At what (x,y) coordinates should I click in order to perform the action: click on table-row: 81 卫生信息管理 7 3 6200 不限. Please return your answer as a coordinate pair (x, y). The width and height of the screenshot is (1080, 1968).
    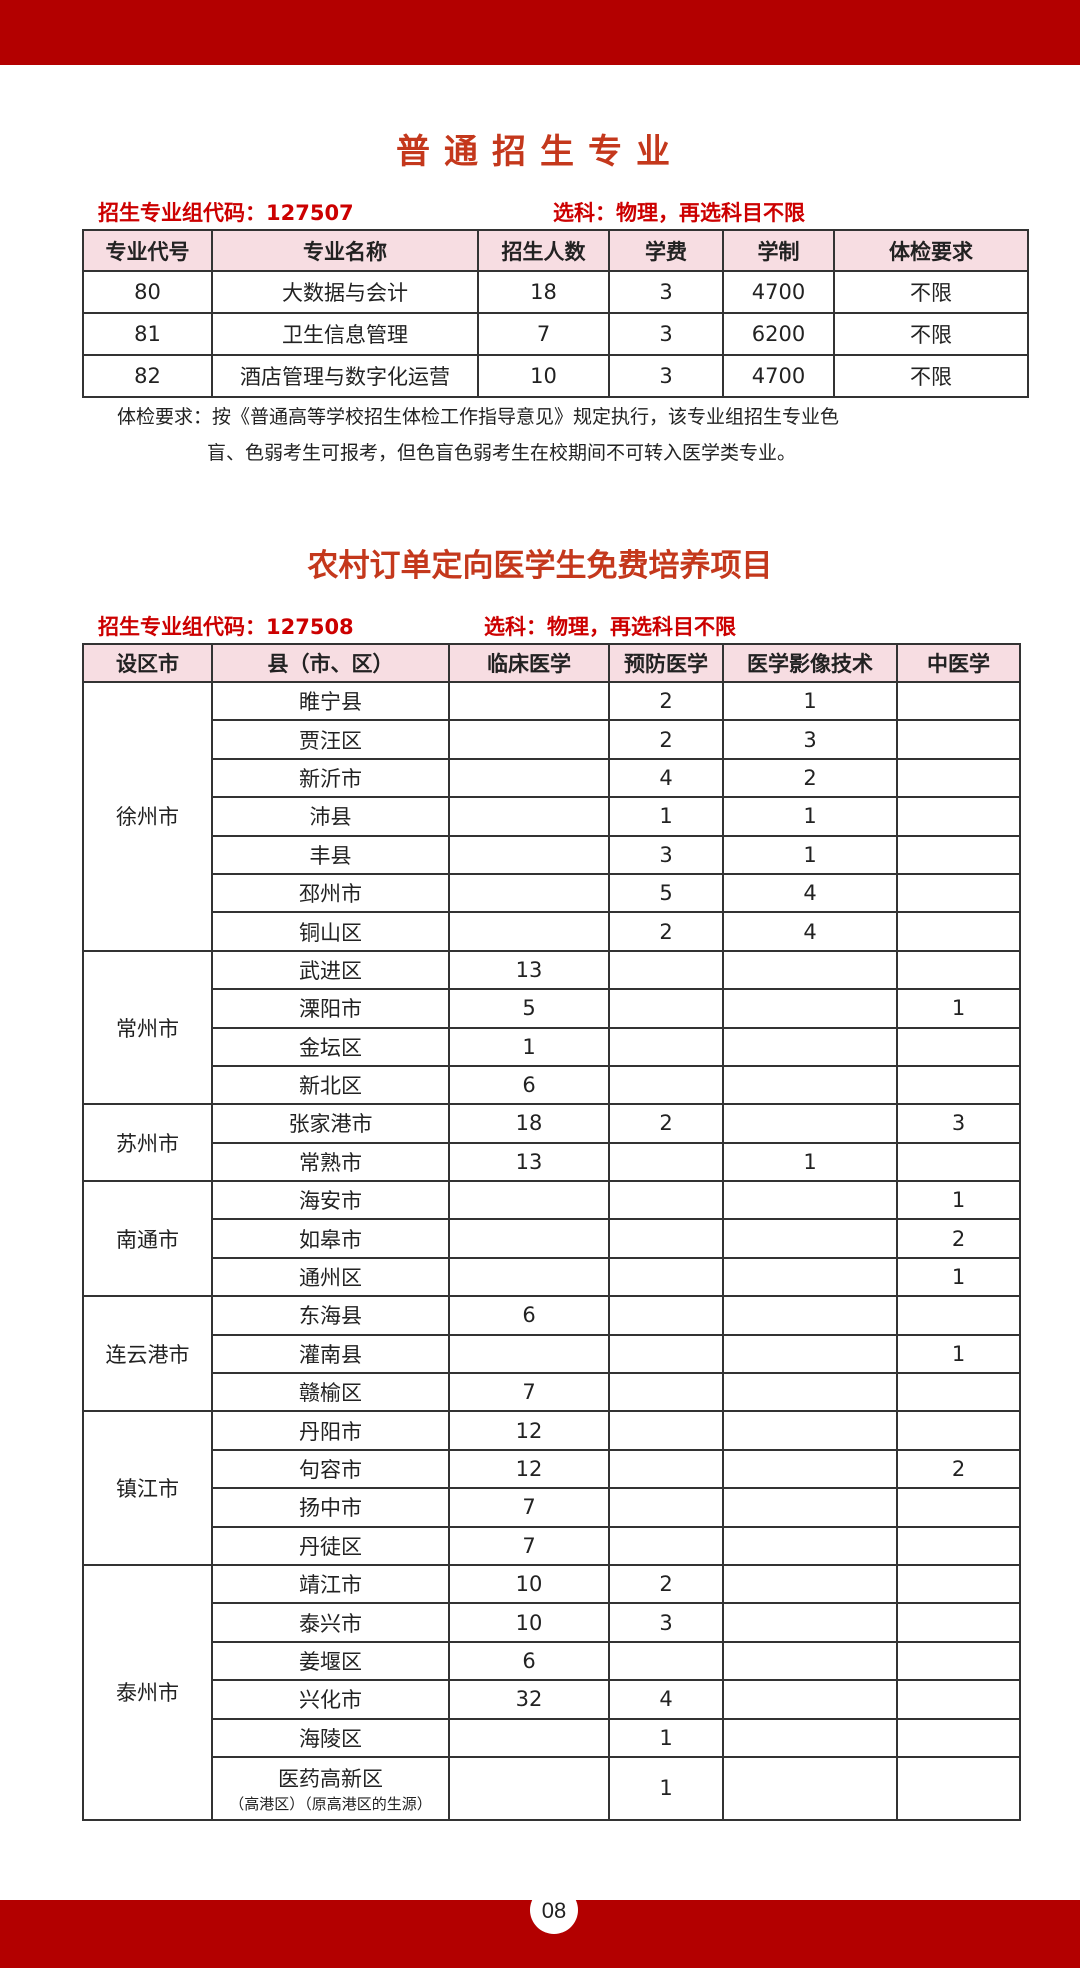
    Looking at the image, I should click on (555, 334).